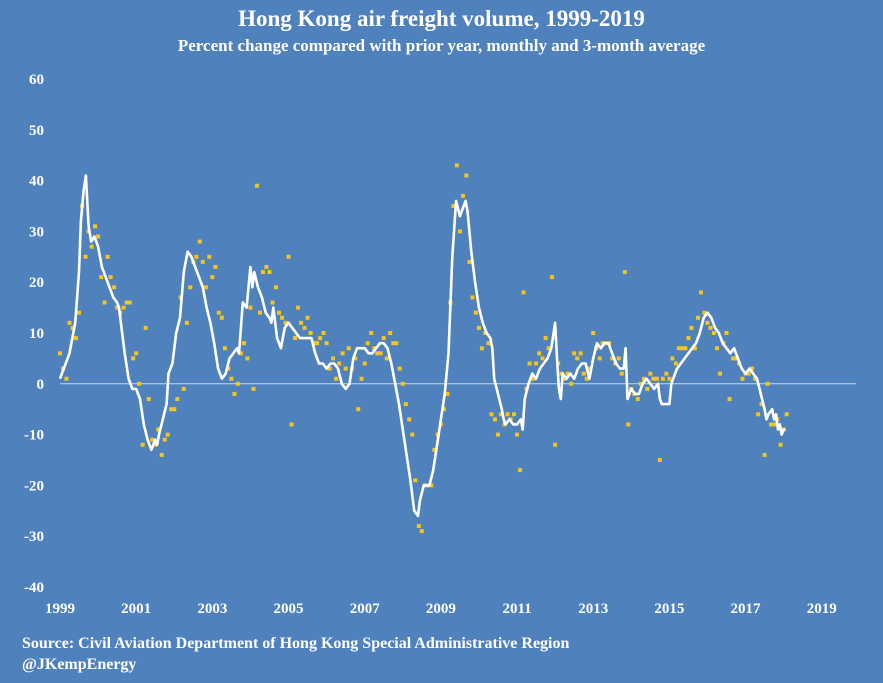 The height and width of the screenshot is (683, 883). Describe the element at coordinates (593, 609) in the screenshot. I see `x-tick-label: 2013` at that location.